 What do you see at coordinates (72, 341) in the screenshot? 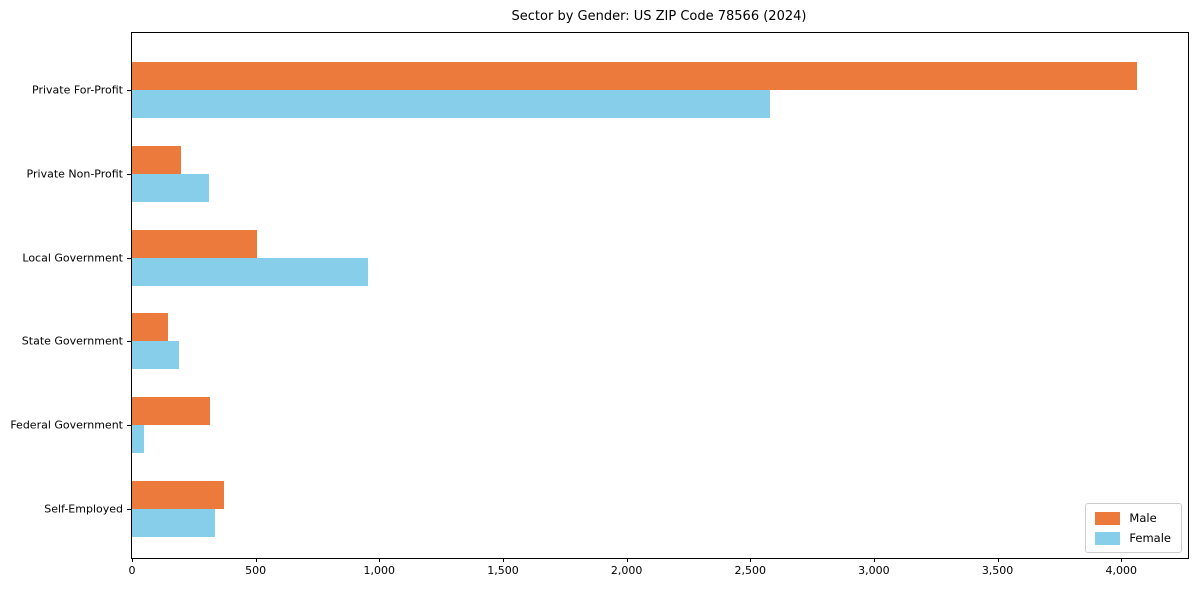
I see `y-tick-label-state-government: State Government` at bounding box center [72, 341].